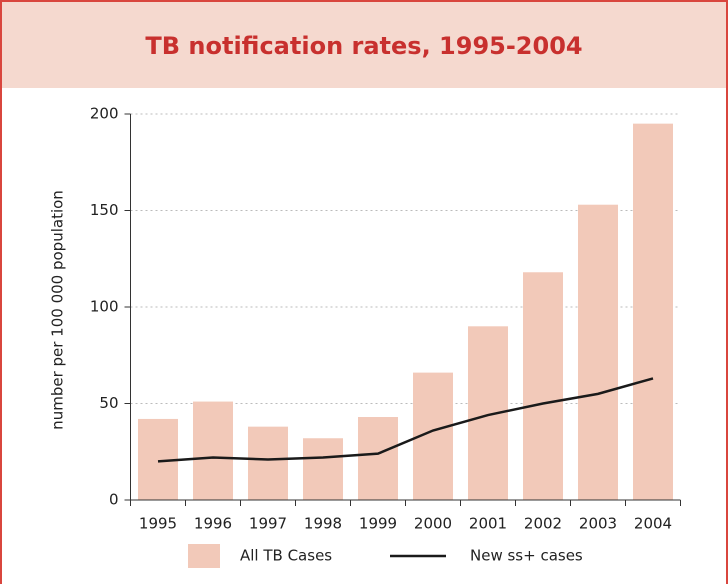  I want to click on legend-label: New ss+ cases, so click(526, 556).